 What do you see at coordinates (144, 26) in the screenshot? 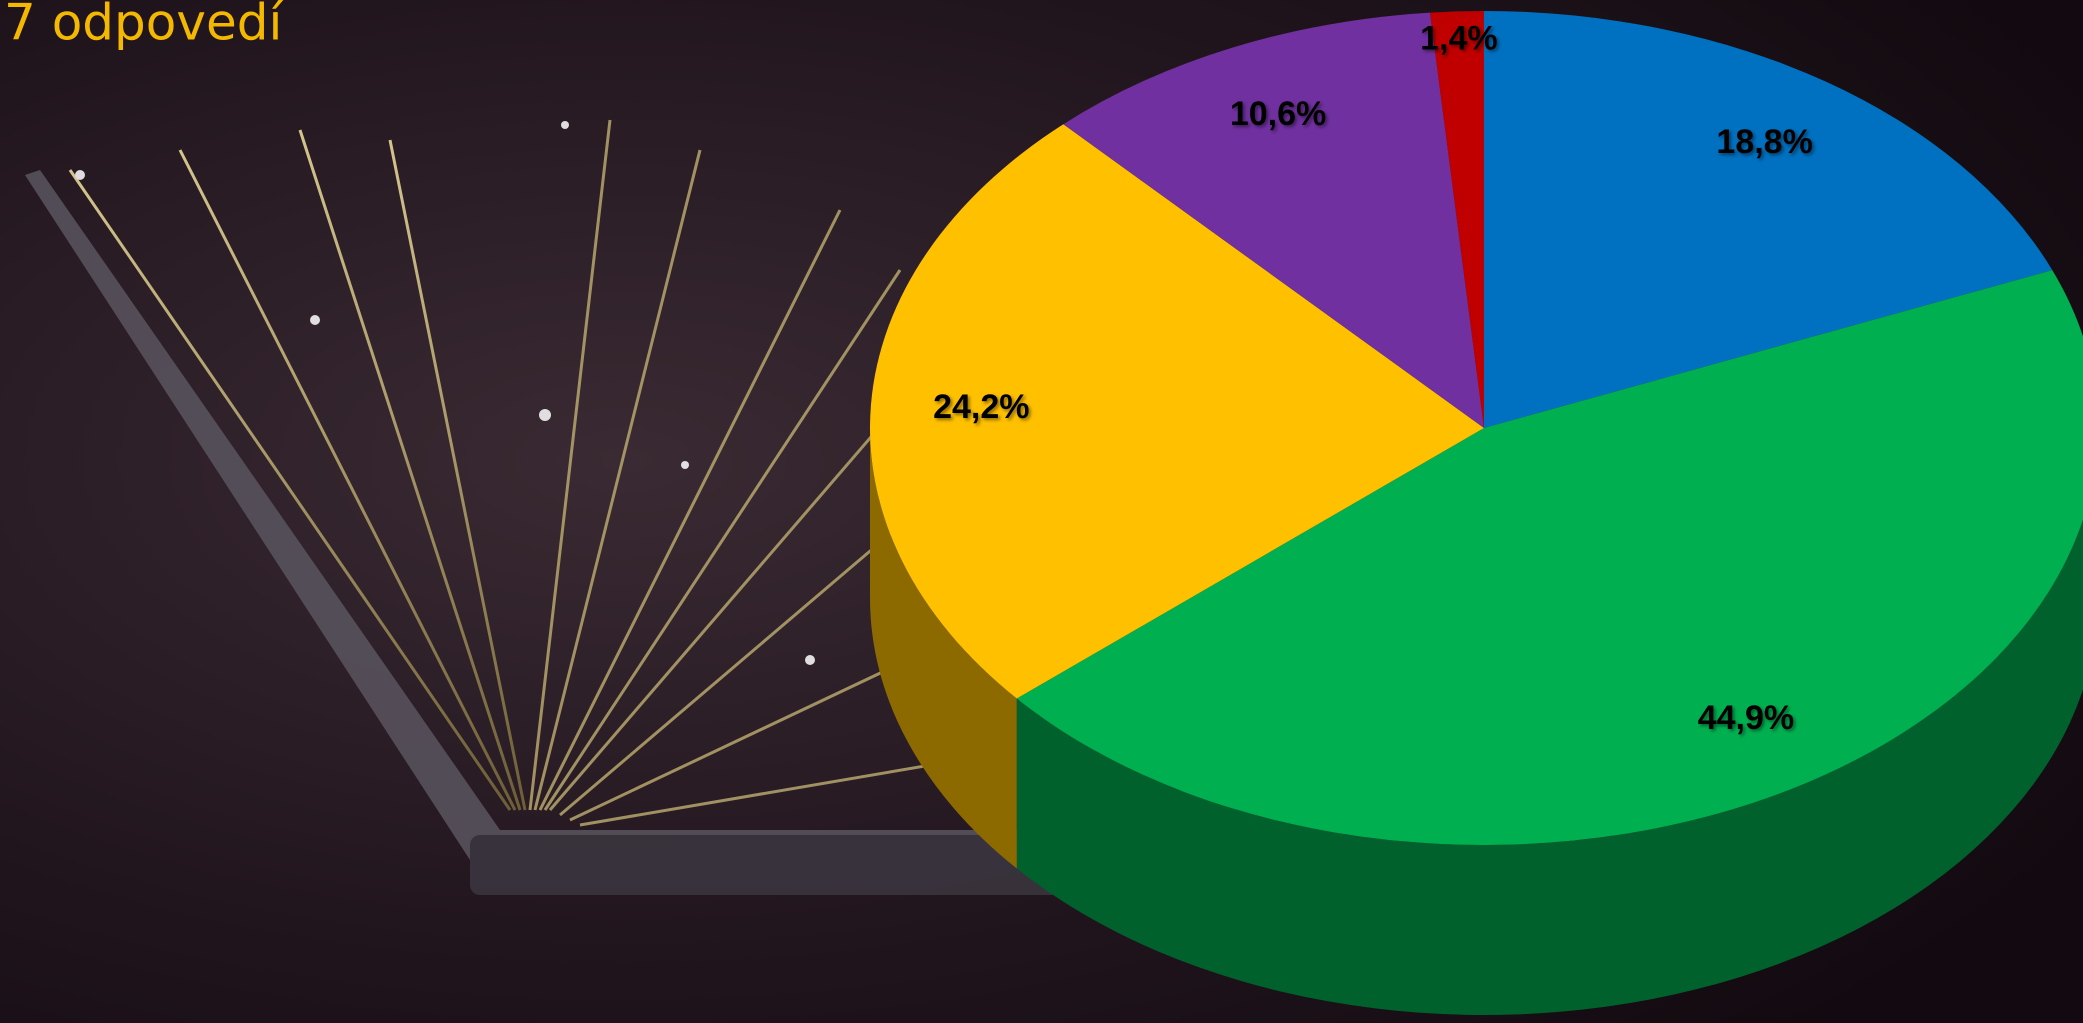
I see `chart-title: 7 odpovedí` at bounding box center [144, 26].